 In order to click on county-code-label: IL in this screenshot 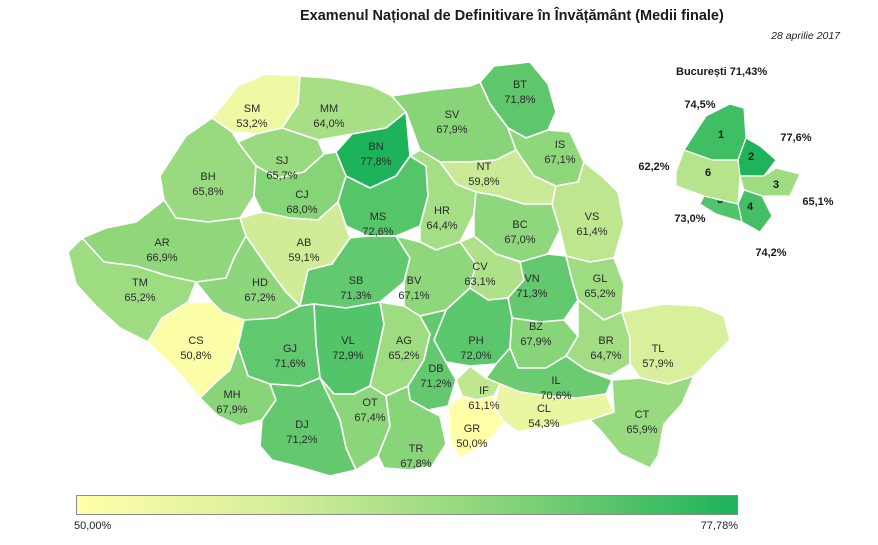, I will do `click(555, 381)`.